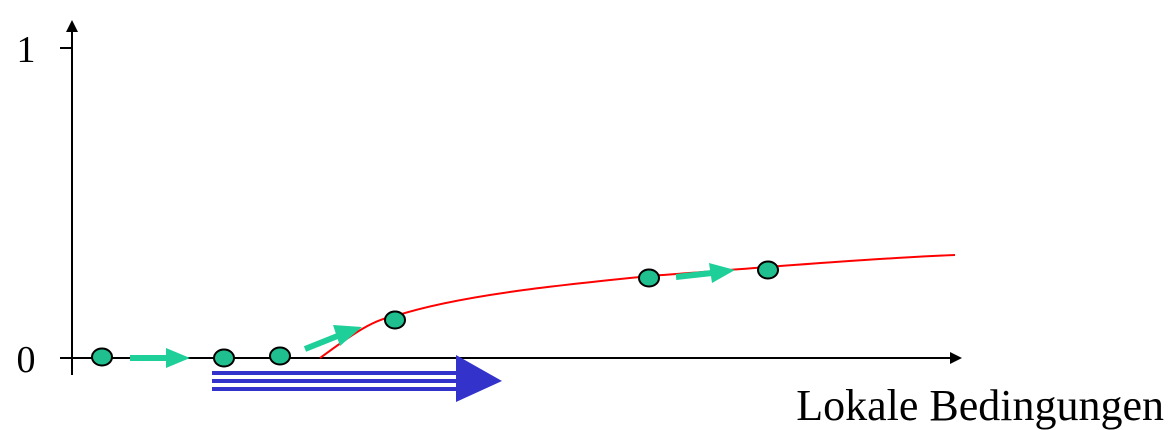  What do you see at coordinates (980, 405) in the screenshot?
I see `x-axis-label: Lokale Bedingungen` at bounding box center [980, 405].